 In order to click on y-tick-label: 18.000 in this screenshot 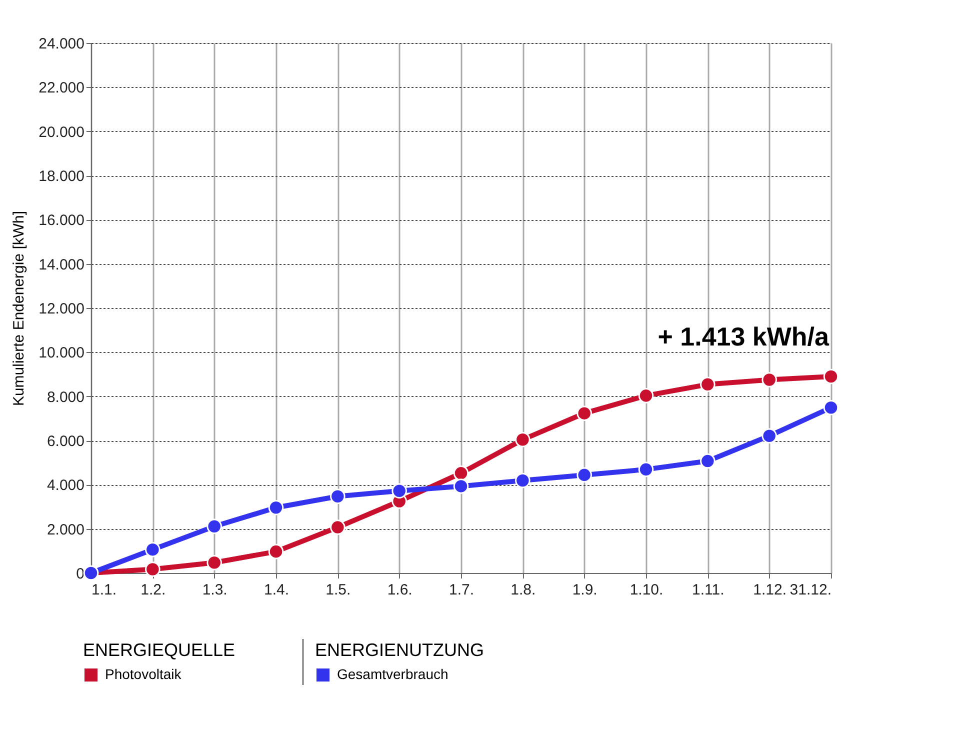, I will do `click(61, 176)`.